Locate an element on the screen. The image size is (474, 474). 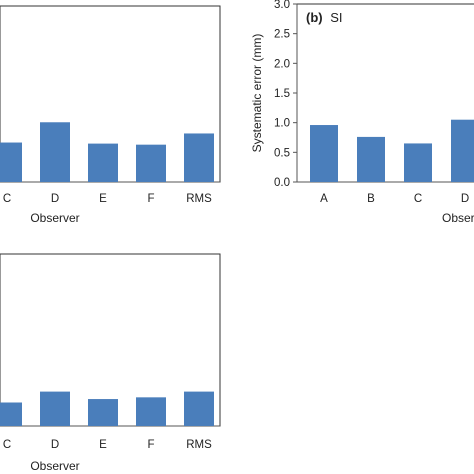
y-tick-label: 2.5 is located at coordinates (282, 35).